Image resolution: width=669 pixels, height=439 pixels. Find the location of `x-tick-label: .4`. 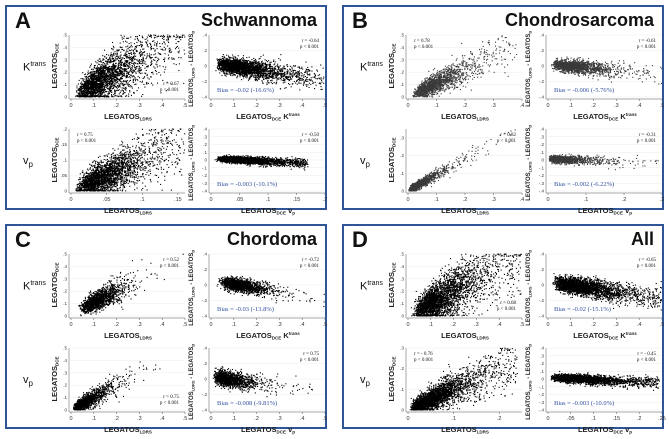

x-tick-label: .4 is located at coordinates (162, 106).